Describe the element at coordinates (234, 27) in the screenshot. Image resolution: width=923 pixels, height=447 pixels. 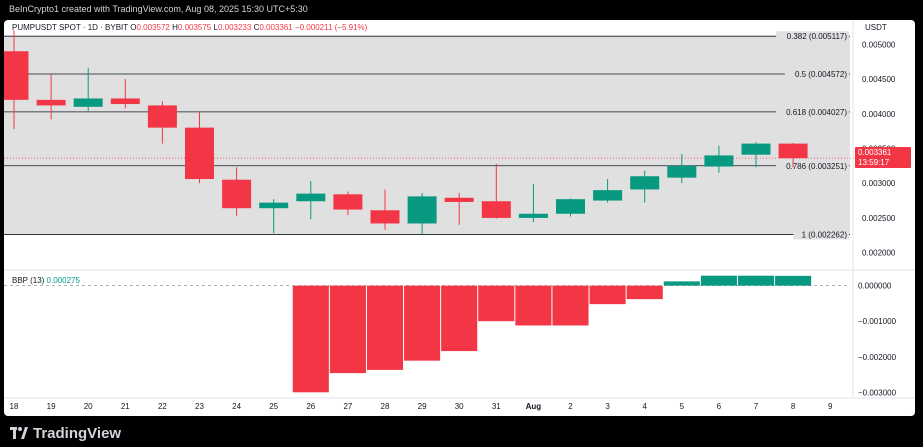
I see `low-value: 0.003233` at that location.